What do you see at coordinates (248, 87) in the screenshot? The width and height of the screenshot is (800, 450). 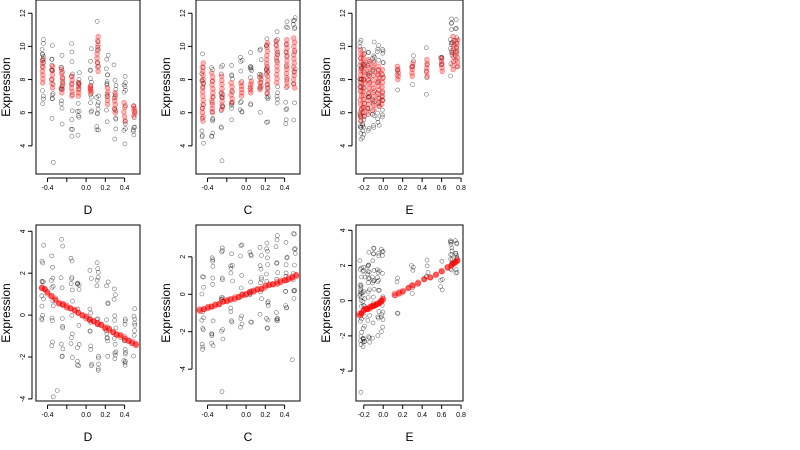 I see `plot-frame` at bounding box center [248, 87].